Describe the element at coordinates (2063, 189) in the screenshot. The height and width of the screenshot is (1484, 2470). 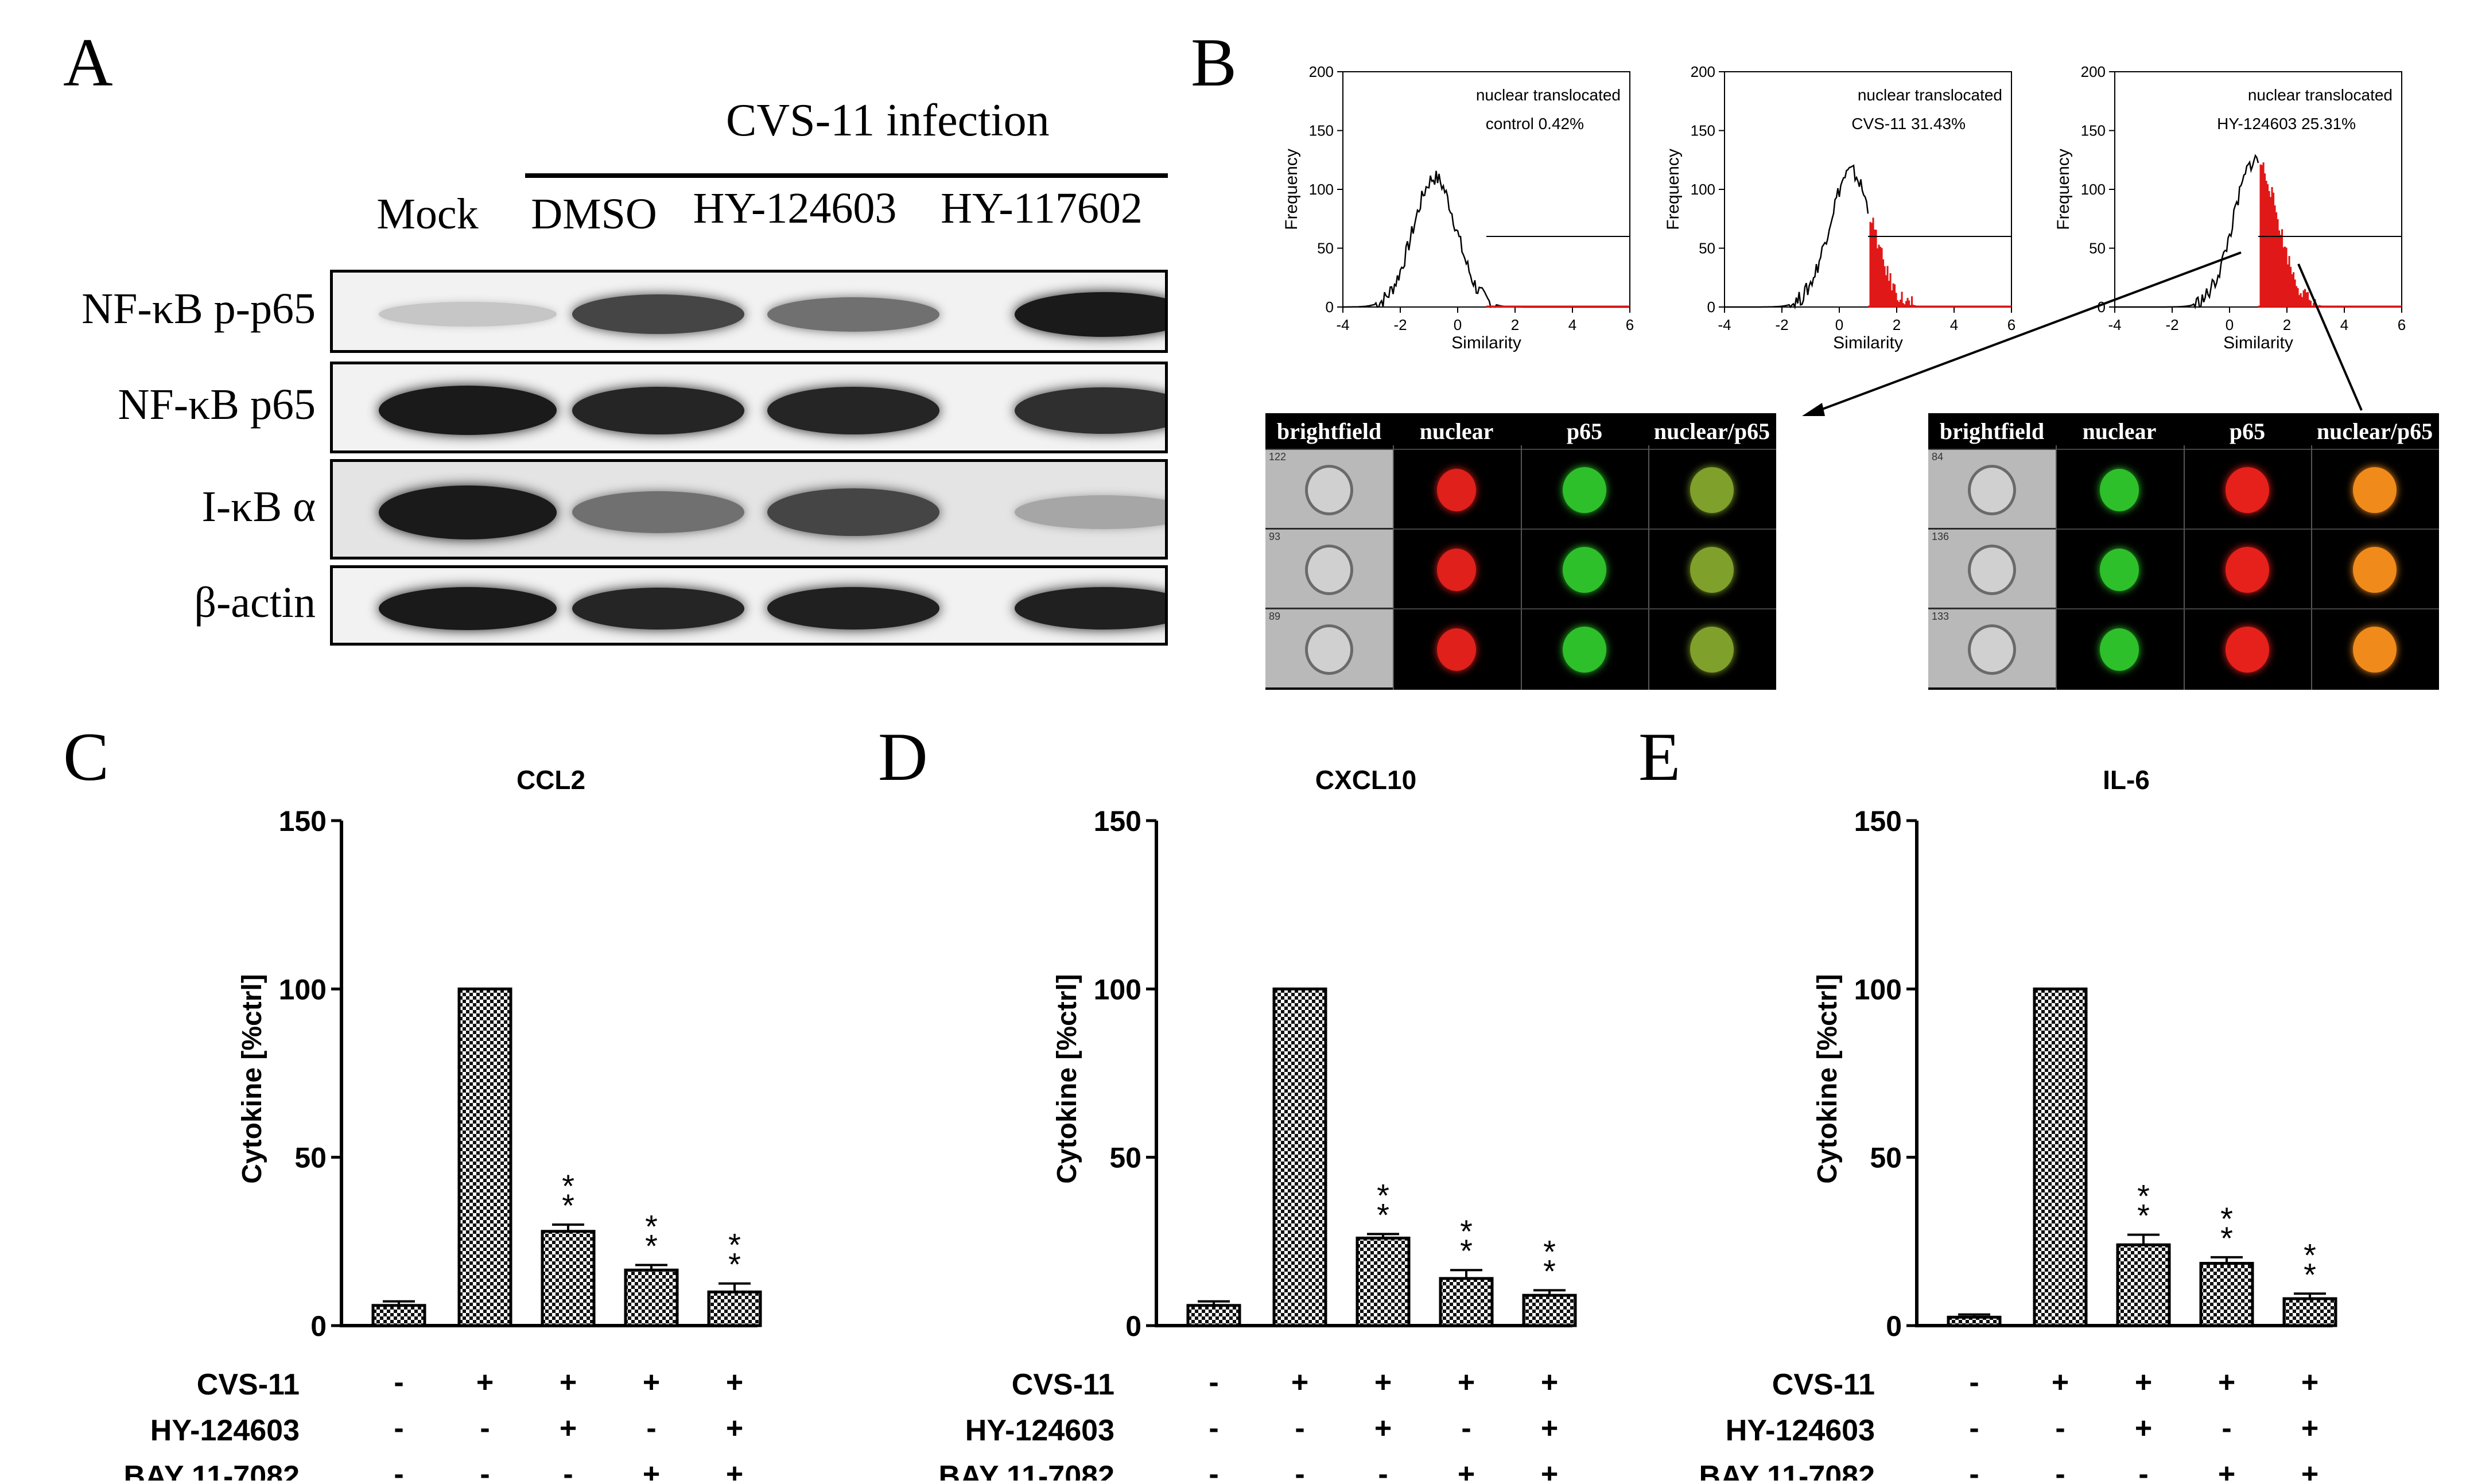
I see `histogram-ylabel: Frequency` at that location.